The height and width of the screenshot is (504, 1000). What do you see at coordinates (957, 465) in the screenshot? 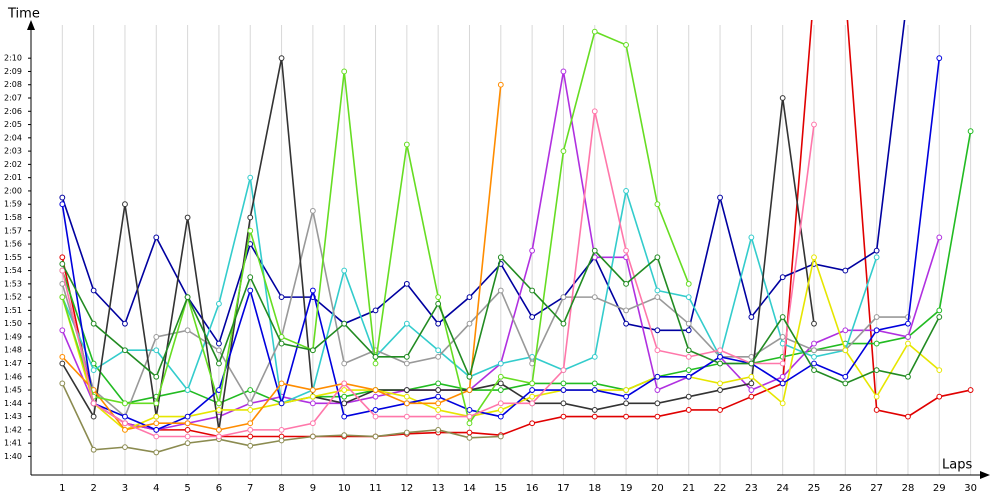
I see `x-axis-label: Laps` at bounding box center [957, 465].